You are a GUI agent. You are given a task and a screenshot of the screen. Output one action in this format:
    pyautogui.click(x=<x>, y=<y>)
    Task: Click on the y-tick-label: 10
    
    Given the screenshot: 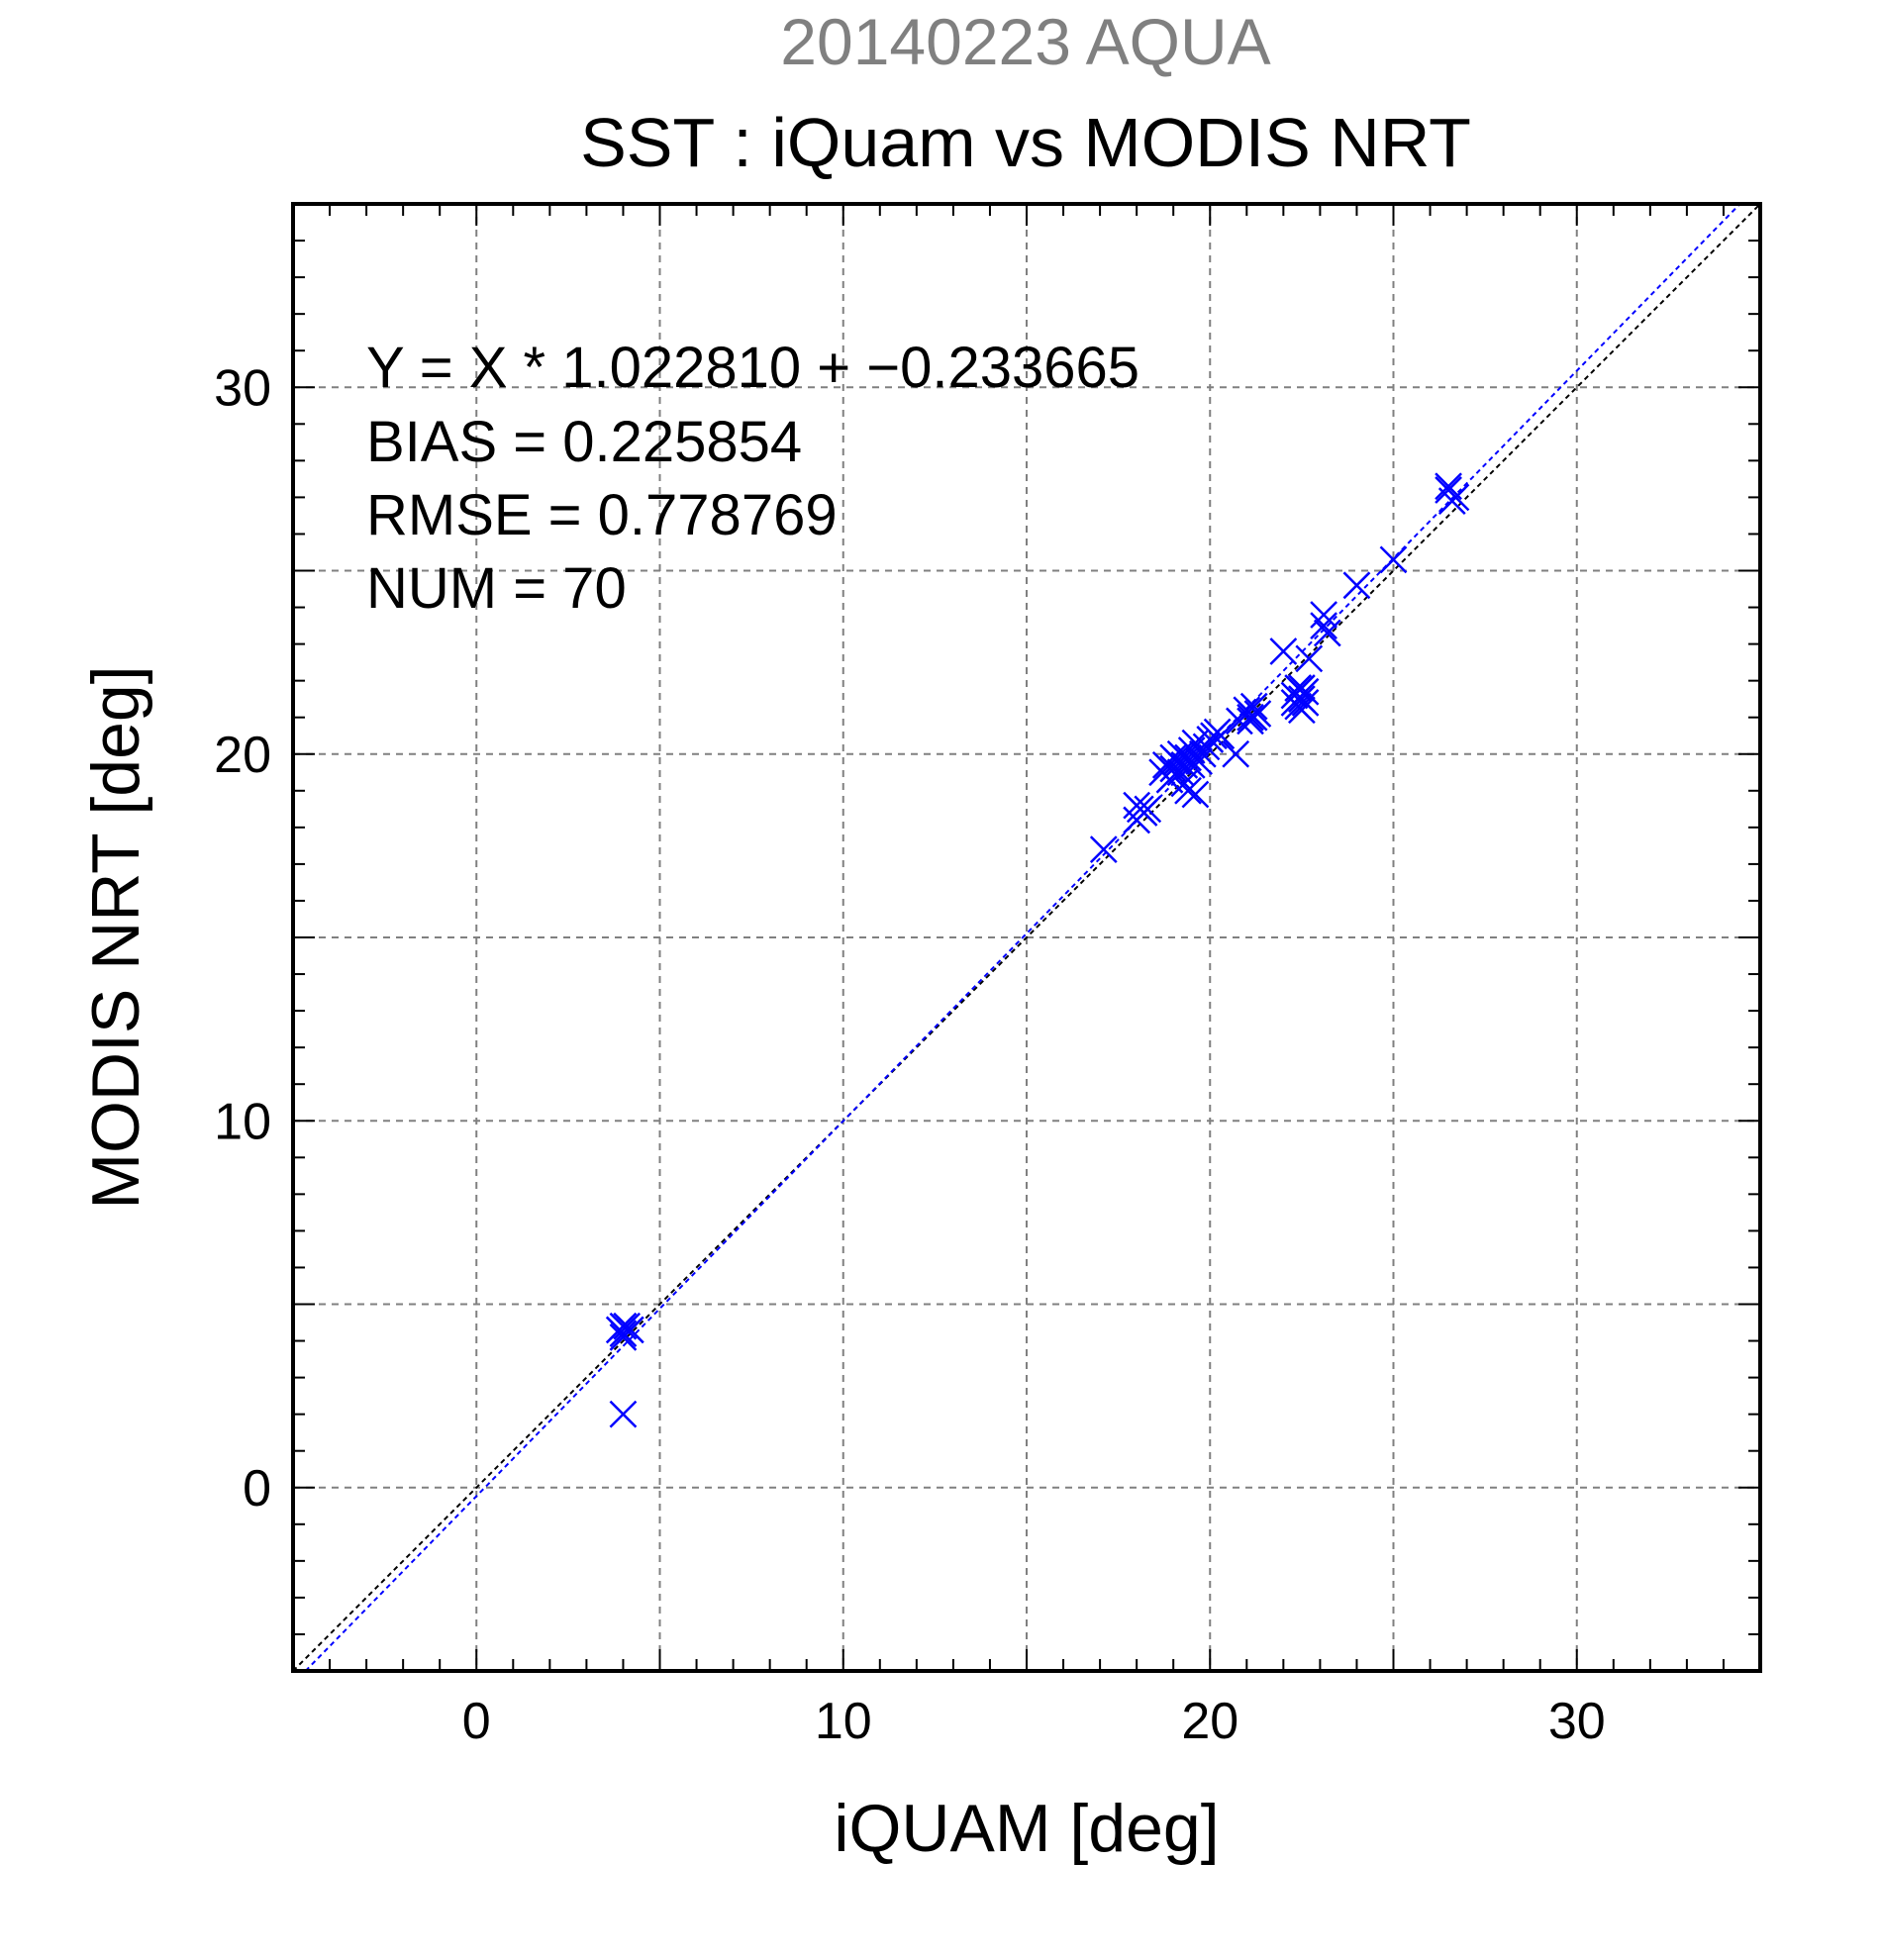 What is the action you would take?
    pyautogui.click(x=243, y=1121)
    